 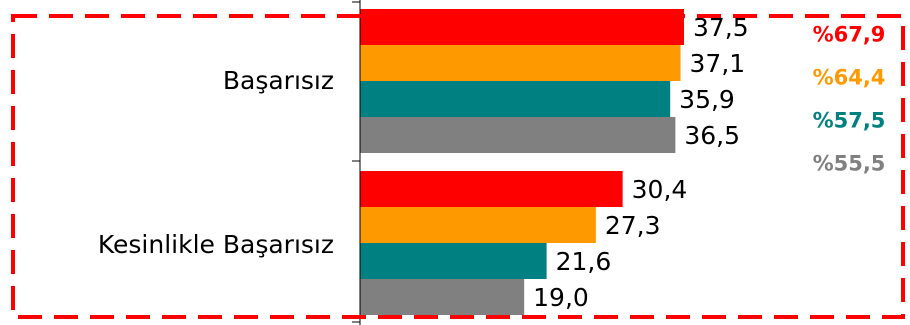 I want to click on total-label-gray: %55,5, so click(x=849, y=163).